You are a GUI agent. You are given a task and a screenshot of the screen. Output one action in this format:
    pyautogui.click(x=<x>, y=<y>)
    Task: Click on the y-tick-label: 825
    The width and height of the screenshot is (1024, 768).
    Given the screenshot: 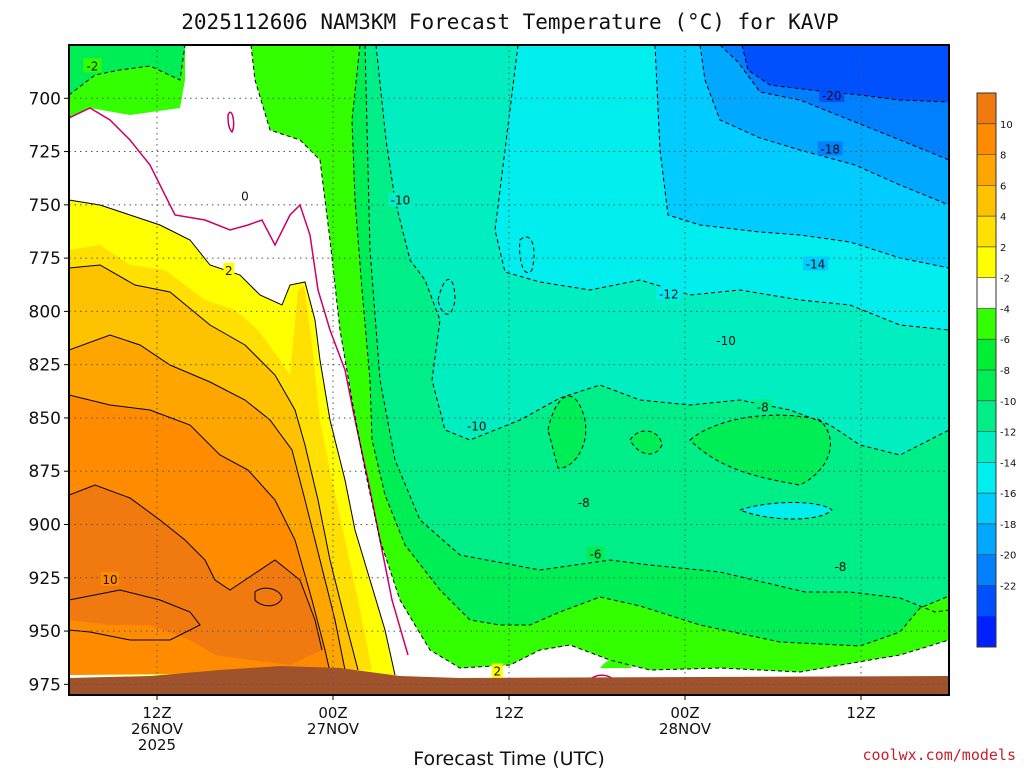 What is the action you would take?
    pyautogui.click(x=45, y=366)
    